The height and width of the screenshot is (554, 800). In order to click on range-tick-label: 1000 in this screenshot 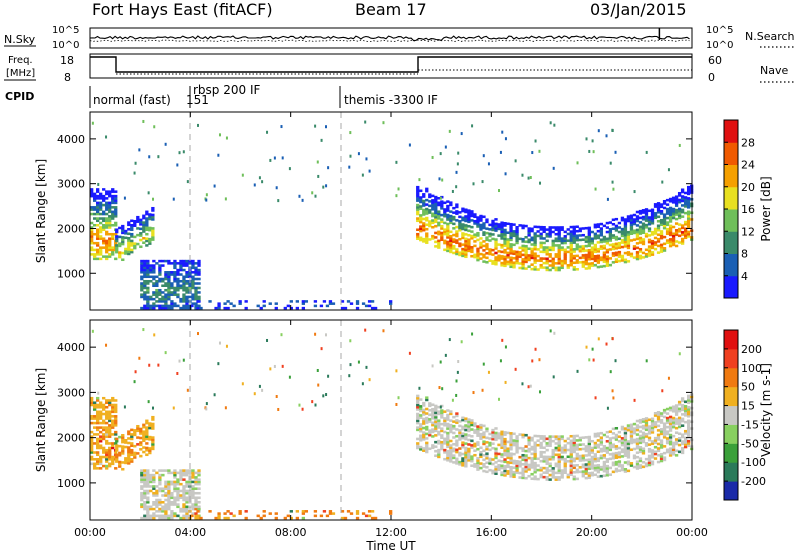, I will do `click(71, 483)`.